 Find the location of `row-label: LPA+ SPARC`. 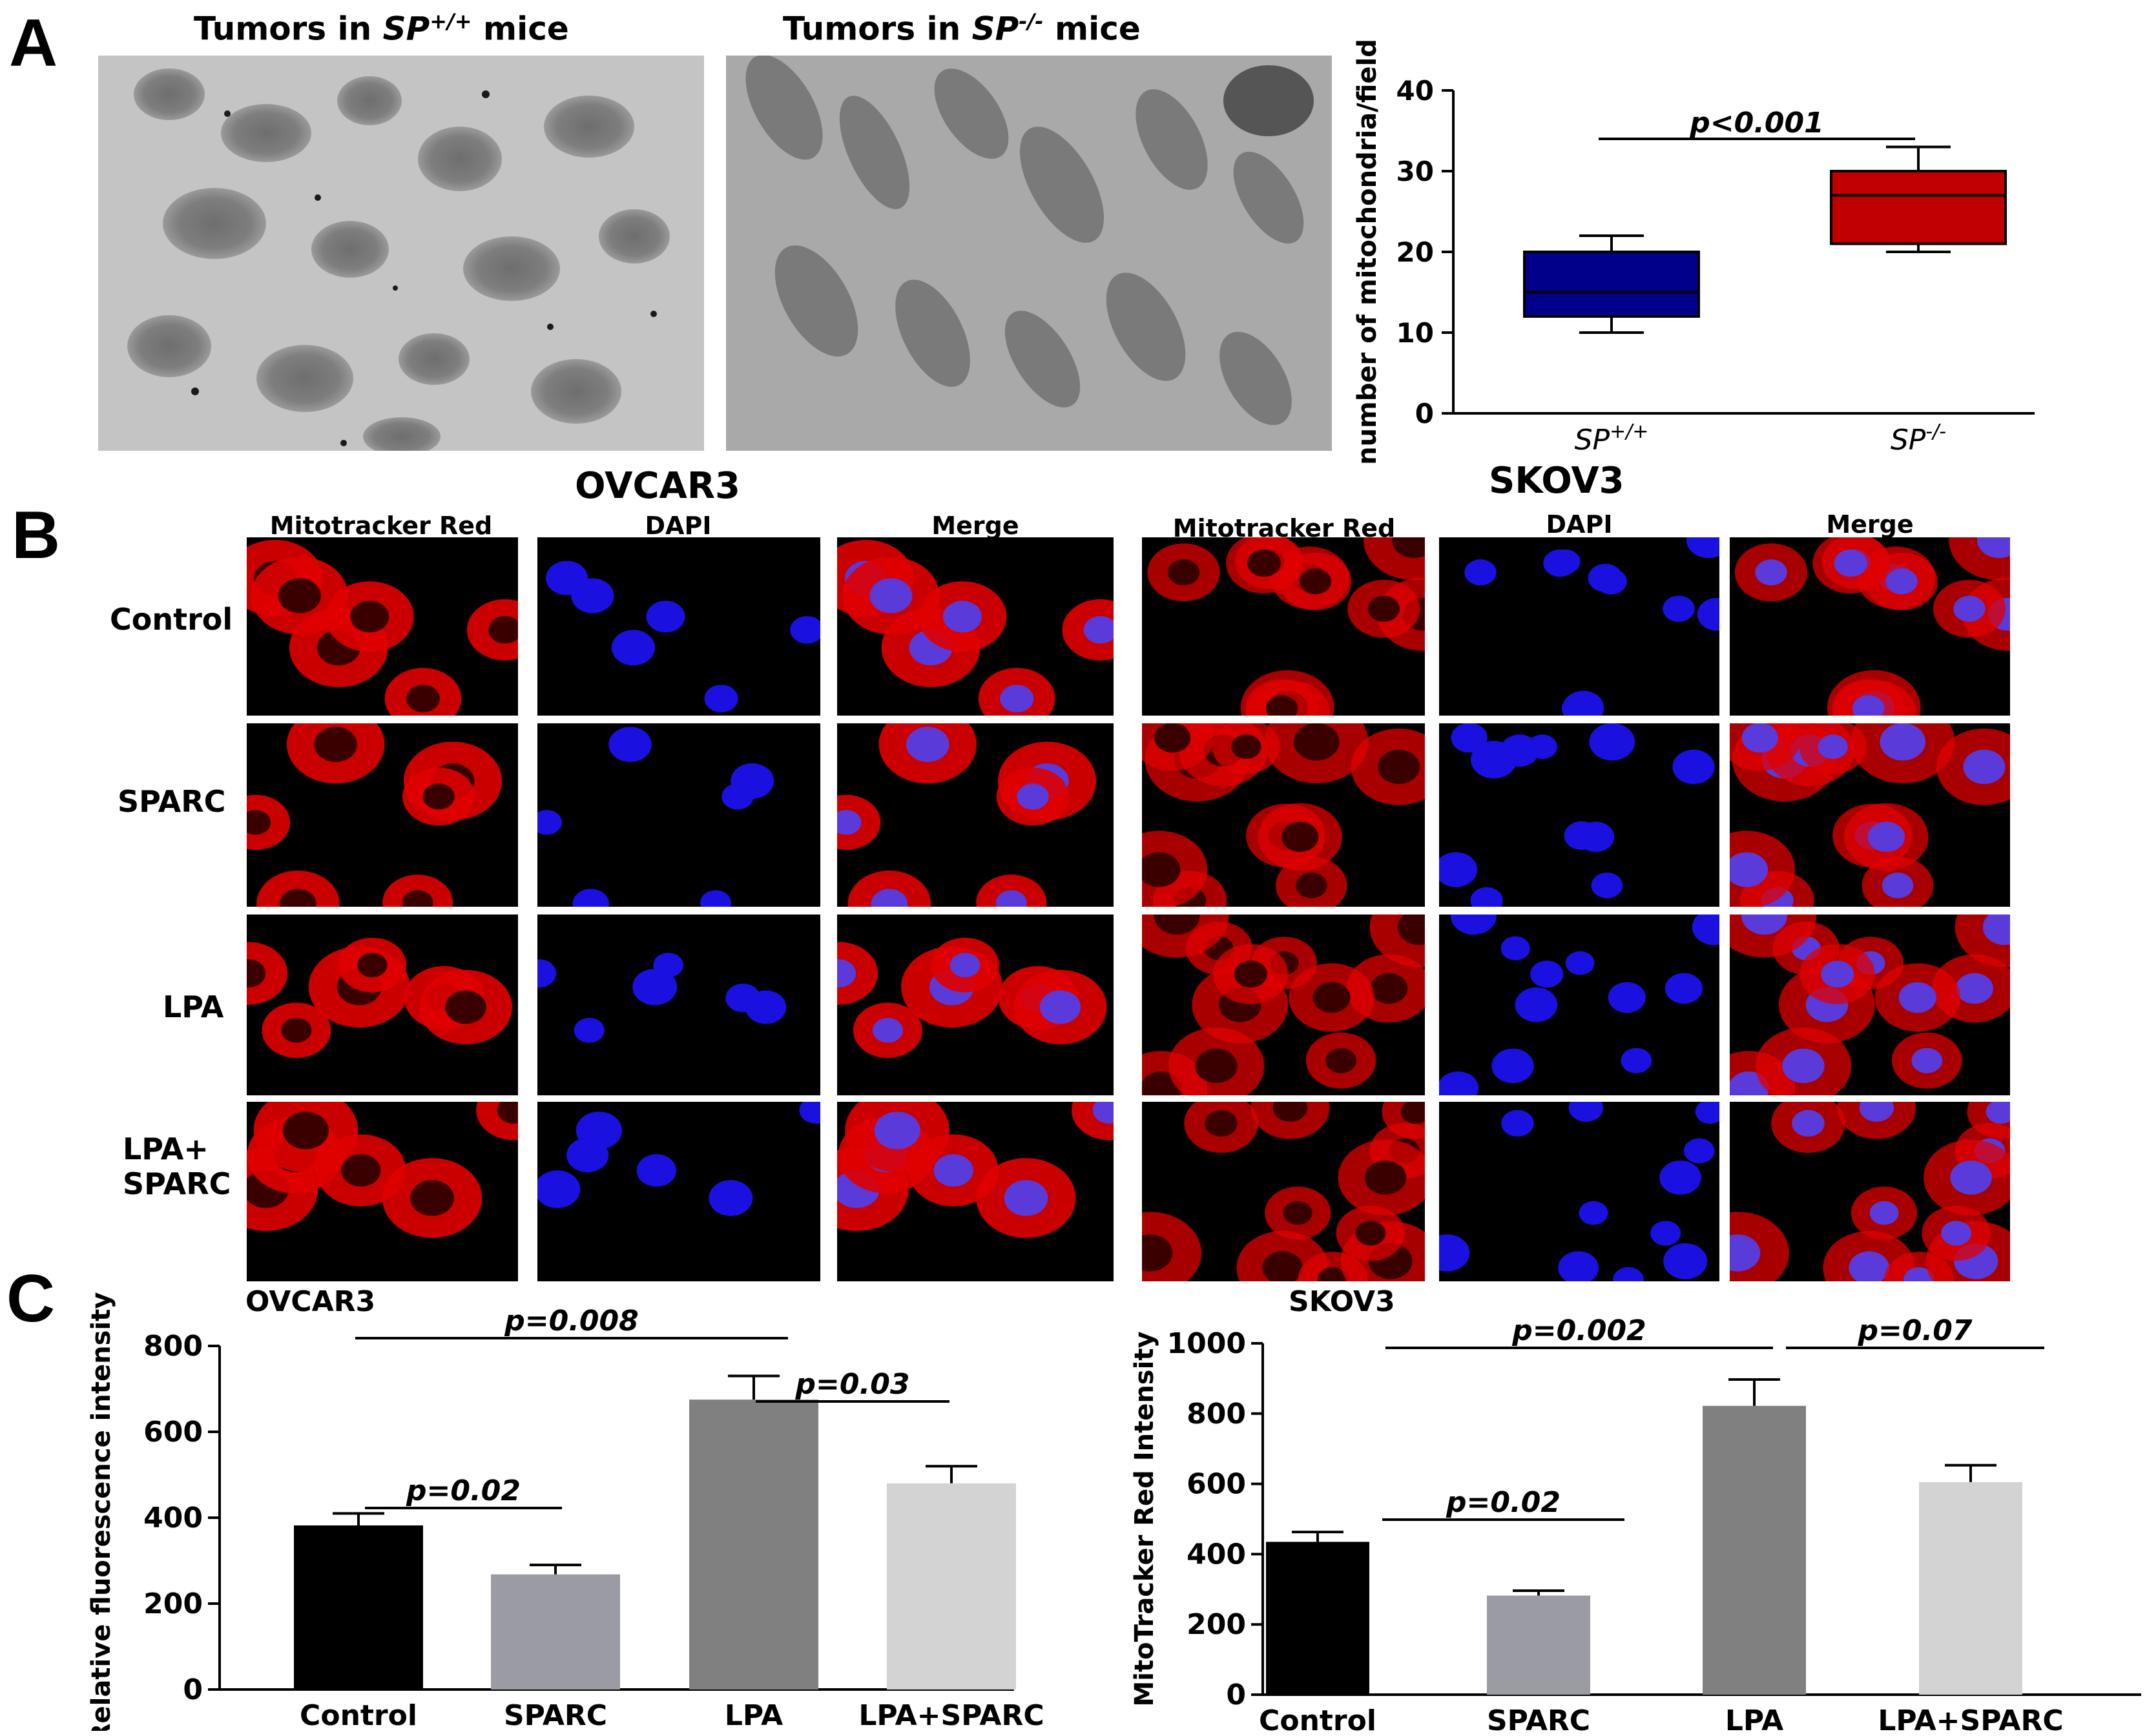

row-label: LPA+ SPARC is located at coordinates (177, 1166).